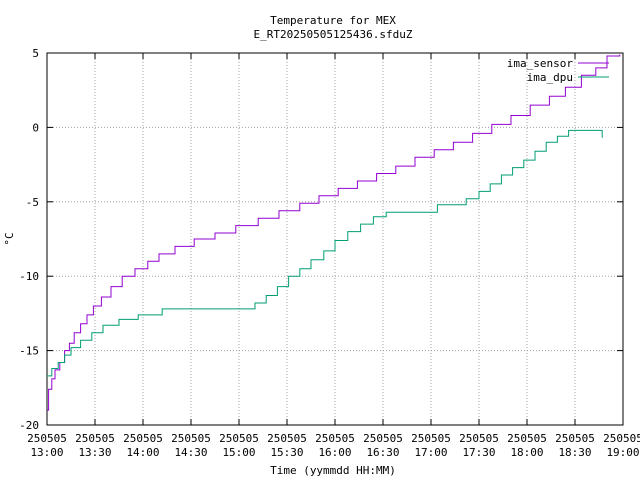 The width and height of the screenshot is (640, 480). I want to click on x-tick-time-label: 18:00, so click(526, 452).